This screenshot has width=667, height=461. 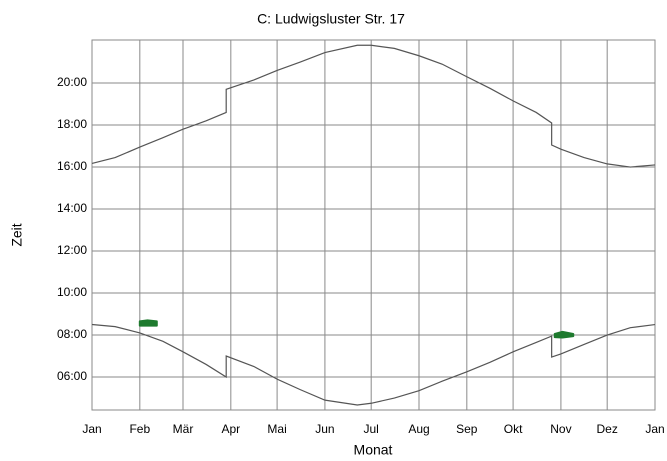 What do you see at coordinates (72, 334) in the screenshot?
I see `y-tick-label: 08:00` at bounding box center [72, 334].